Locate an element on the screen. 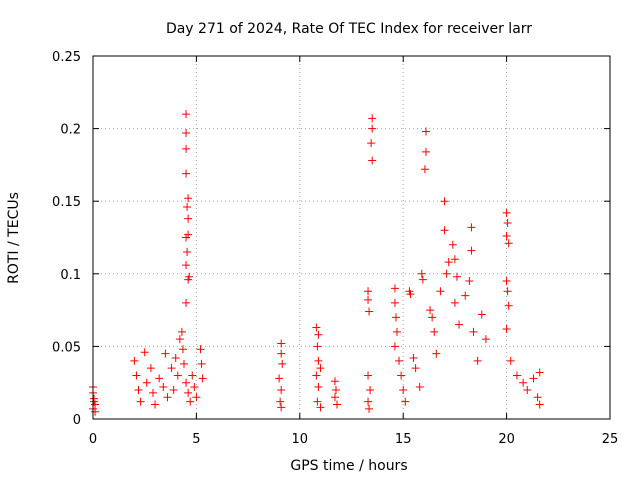 The height and width of the screenshot is (480, 640). x-tick-label: 25 is located at coordinates (610, 439).